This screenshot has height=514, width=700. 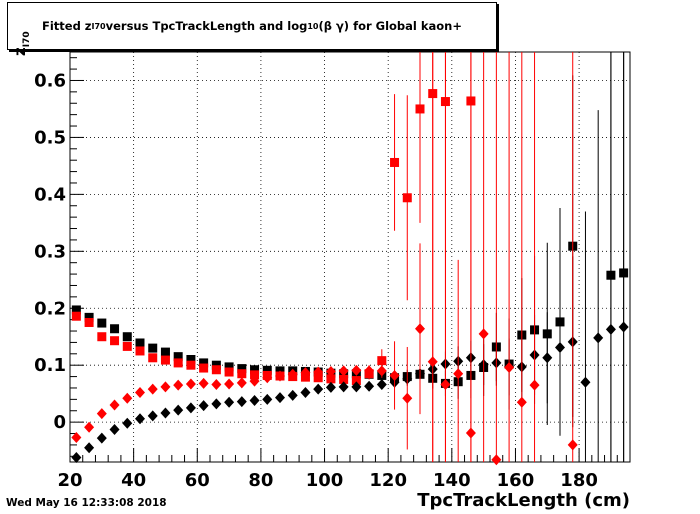 I want to click on x-tick-label: 120, so click(x=388, y=480).